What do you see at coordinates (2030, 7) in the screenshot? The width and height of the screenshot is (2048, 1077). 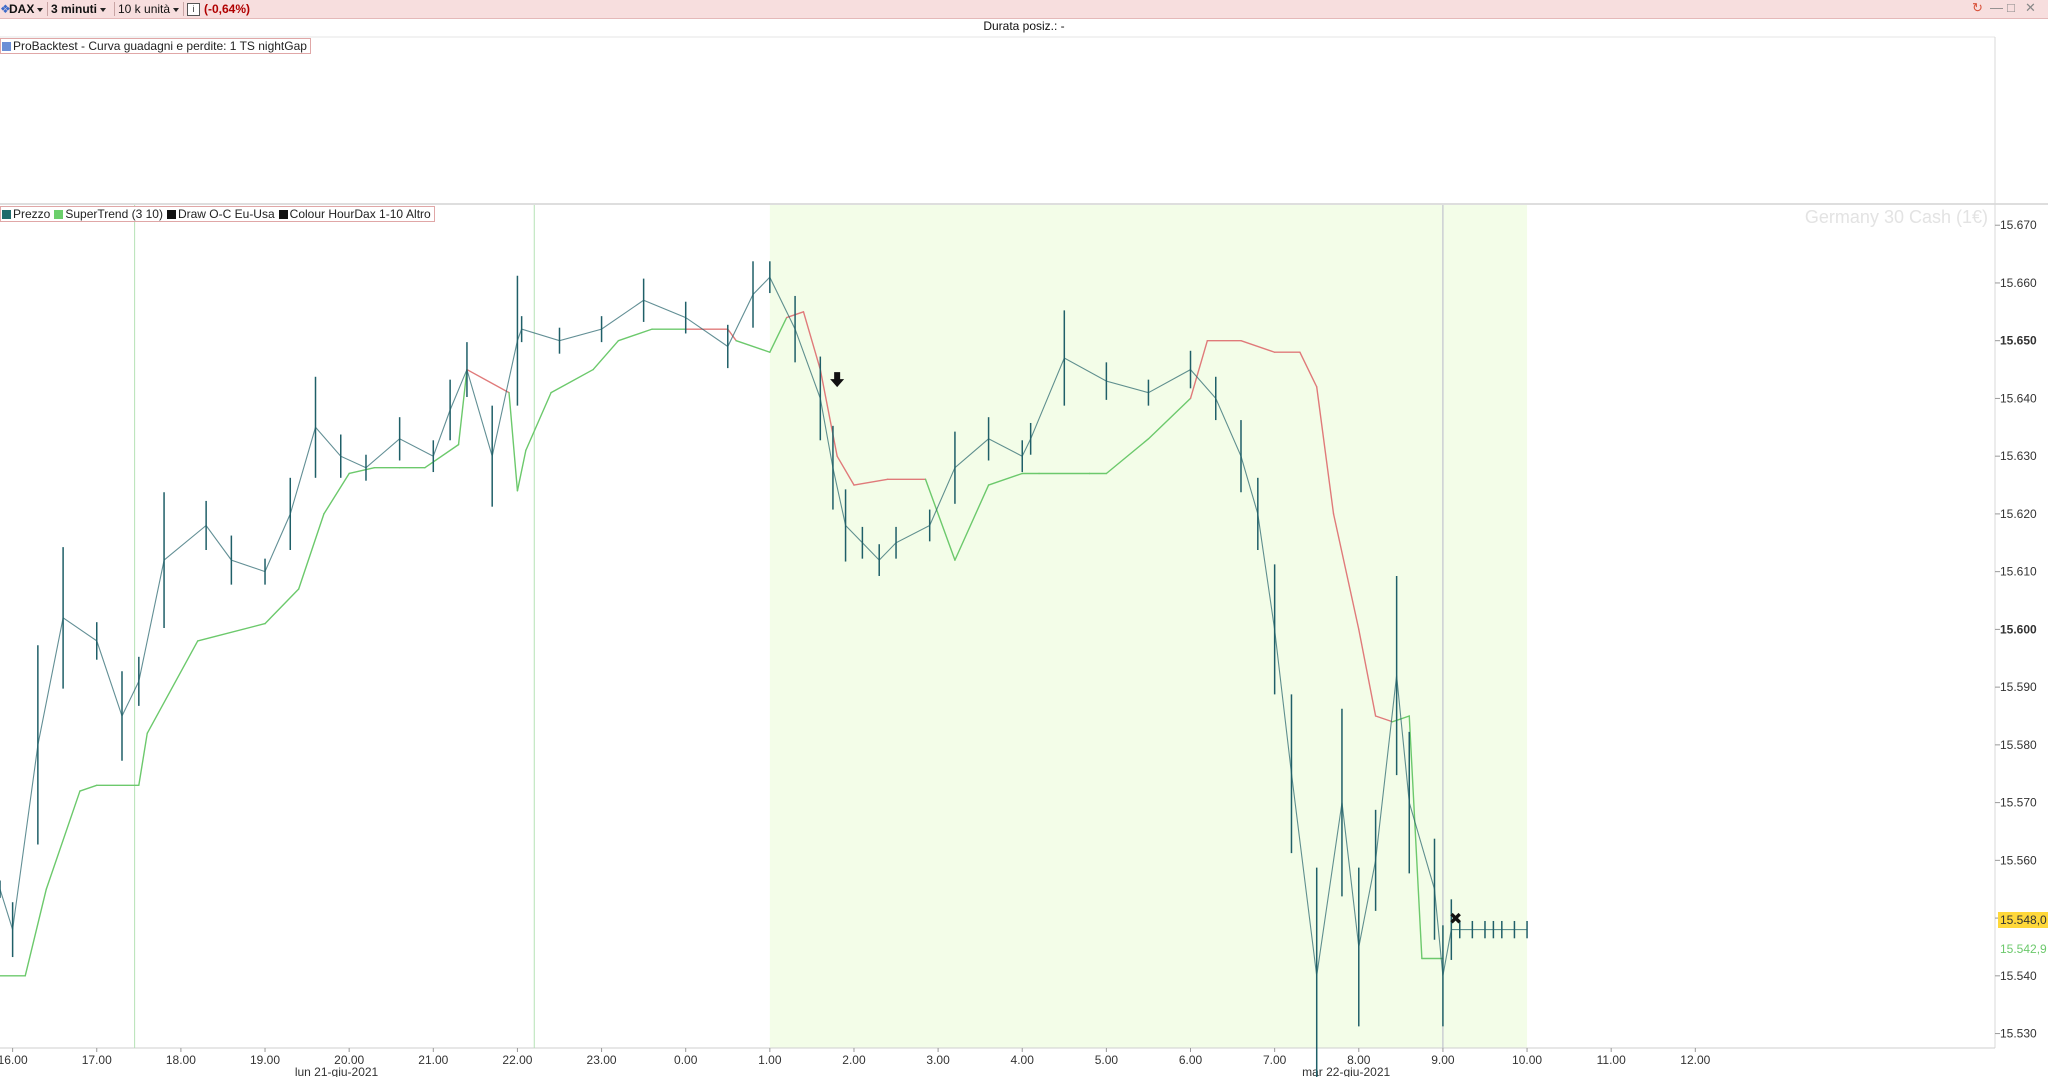 I see `close-icon: ✕` at bounding box center [2030, 7].